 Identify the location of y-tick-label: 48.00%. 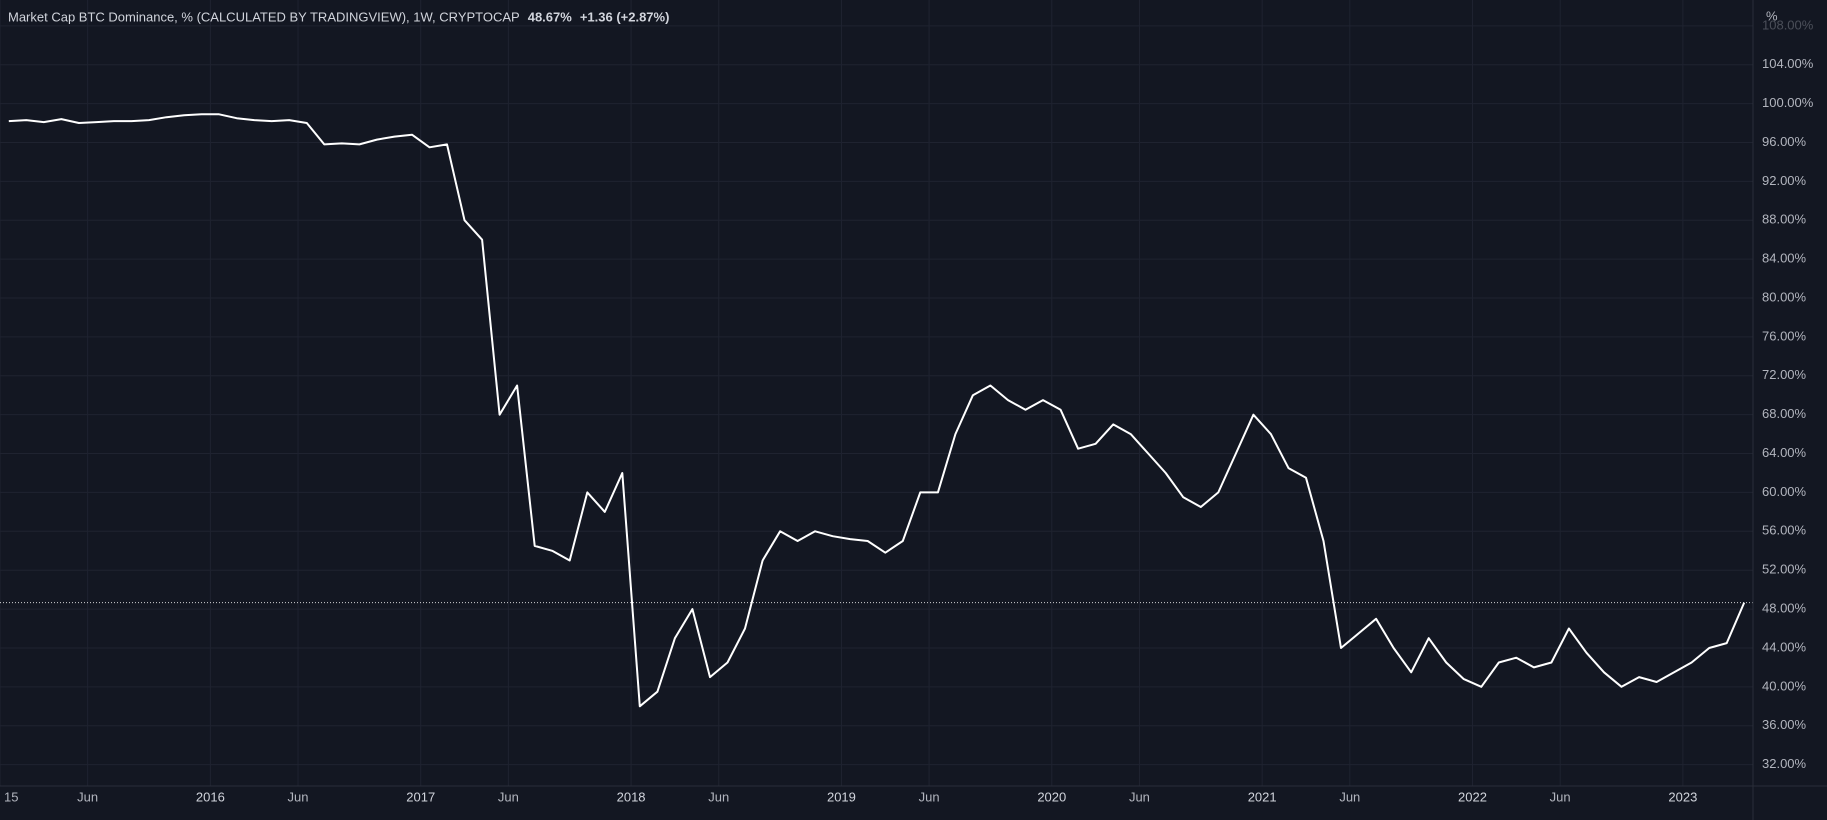
(1784, 608).